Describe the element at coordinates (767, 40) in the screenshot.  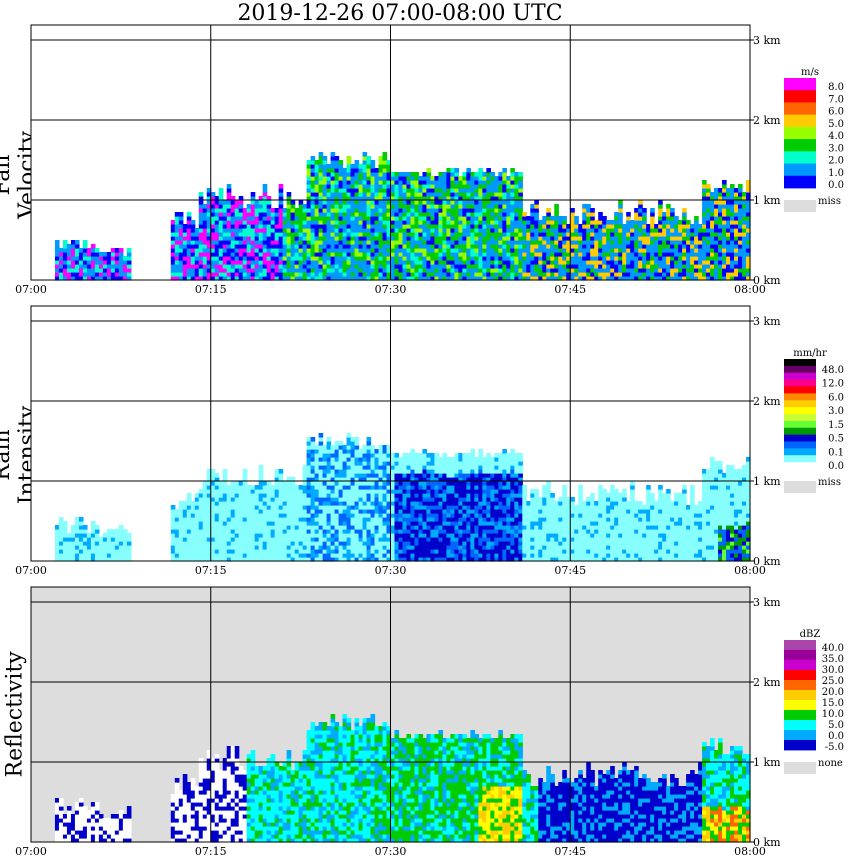
I see `y-tick-label: 3 km` at that location.